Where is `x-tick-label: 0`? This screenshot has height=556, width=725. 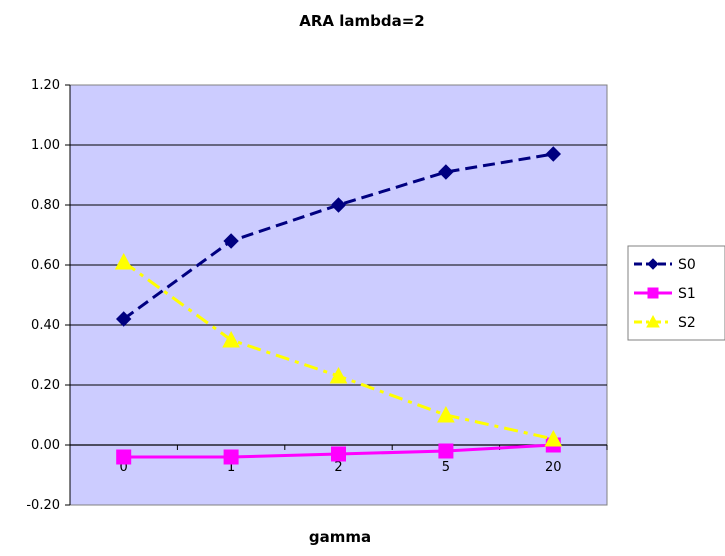 x-tick-label: 0 is located at coordinates (124, 467).